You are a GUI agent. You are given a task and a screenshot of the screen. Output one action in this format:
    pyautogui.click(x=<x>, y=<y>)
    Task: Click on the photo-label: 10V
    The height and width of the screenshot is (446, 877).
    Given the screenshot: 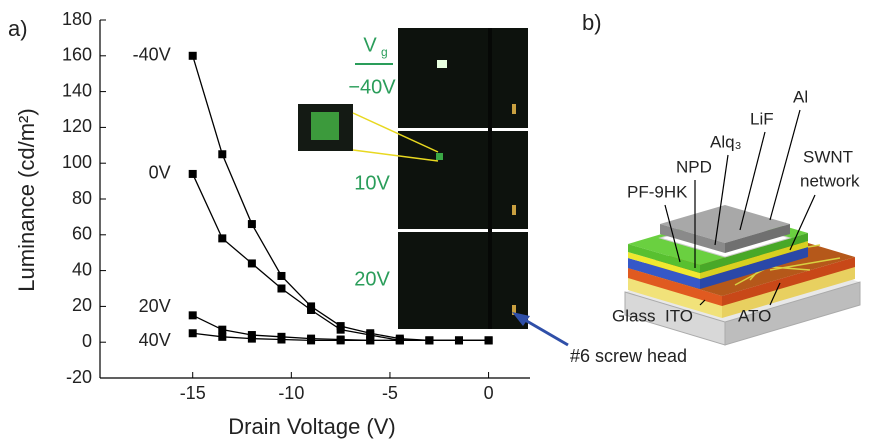 What is the action you would take?
    pyautogui.click(x=372, y=183)
    